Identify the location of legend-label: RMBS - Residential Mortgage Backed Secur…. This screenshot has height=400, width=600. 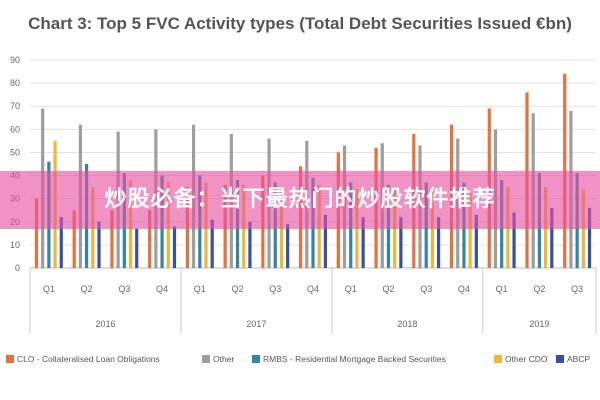
(354, 359).